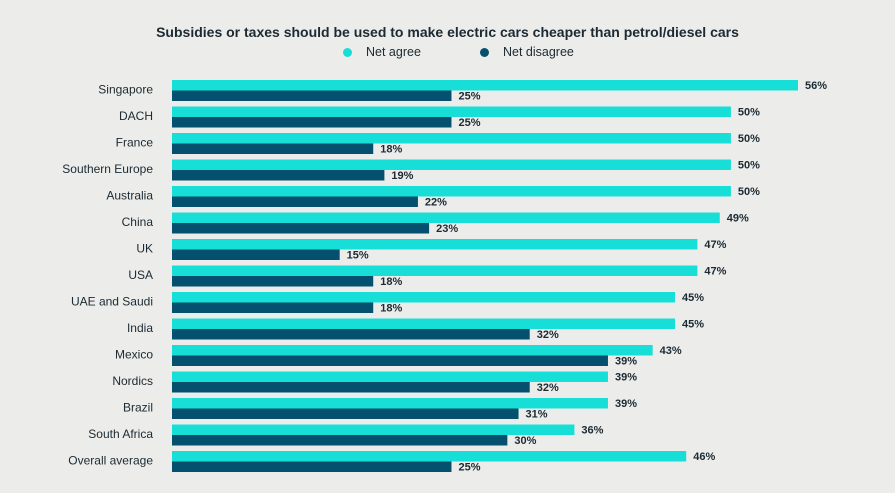  I want to click on bar-disagree-france, so click(273, 148).